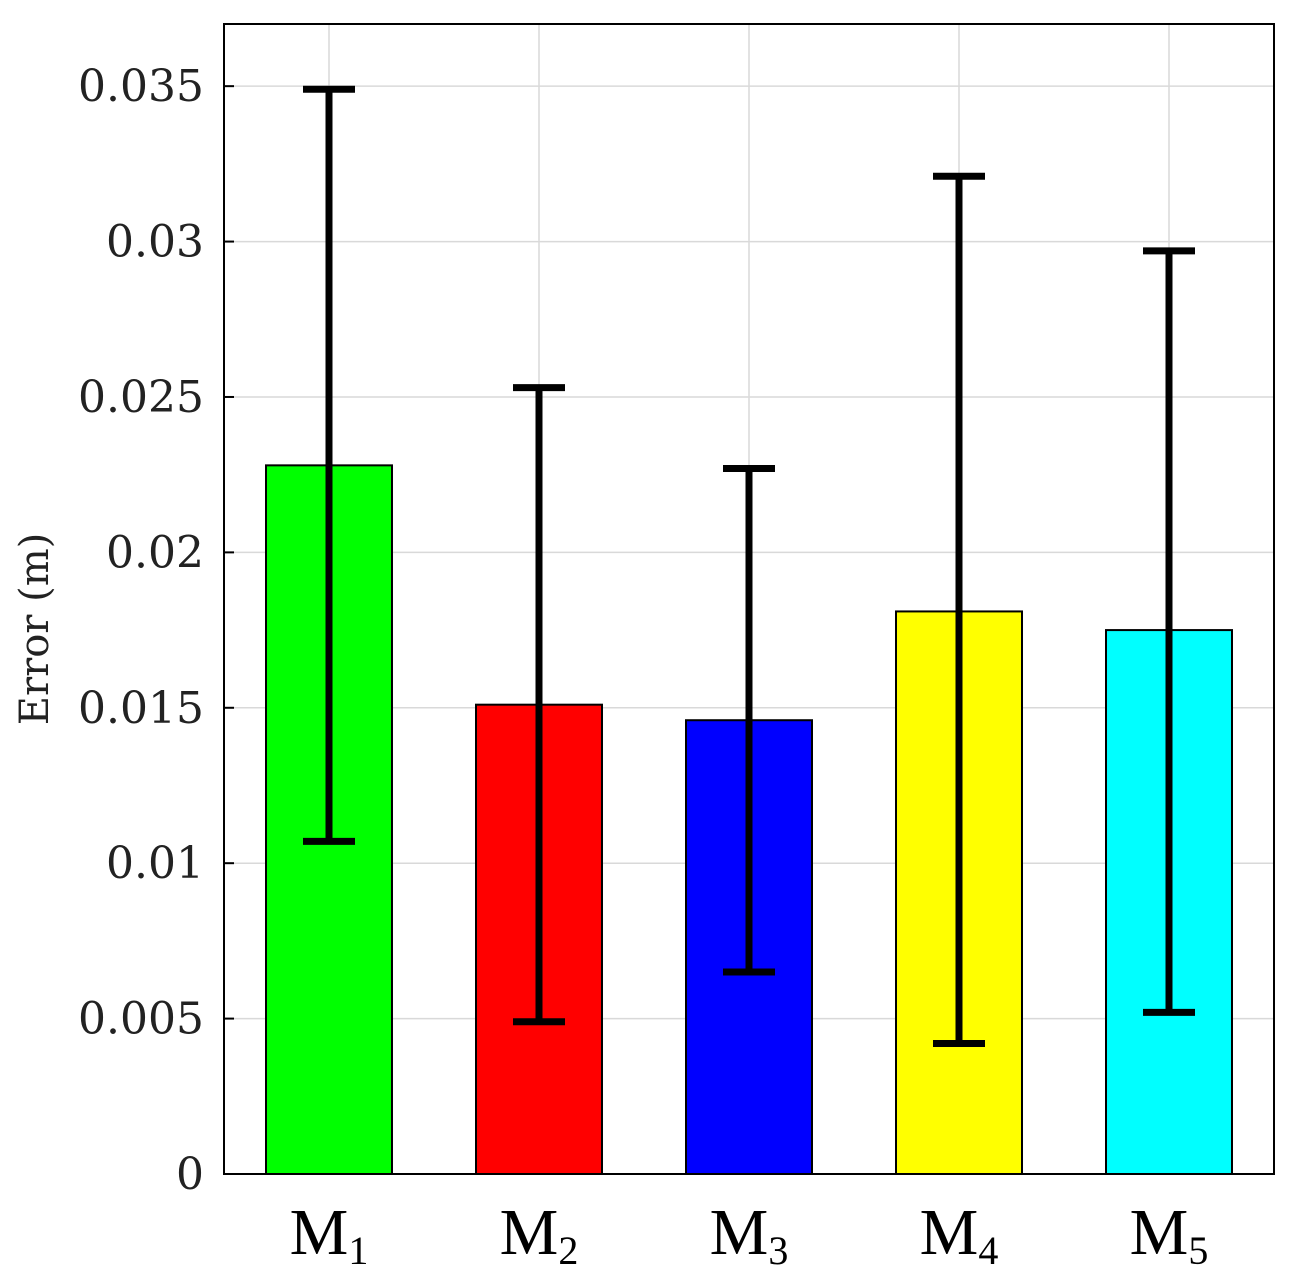 Image resolution: width=1291 pixels, height=1280 pixels. I want to click on x-tick-label-subscript: 5, so click(1198, 1250).